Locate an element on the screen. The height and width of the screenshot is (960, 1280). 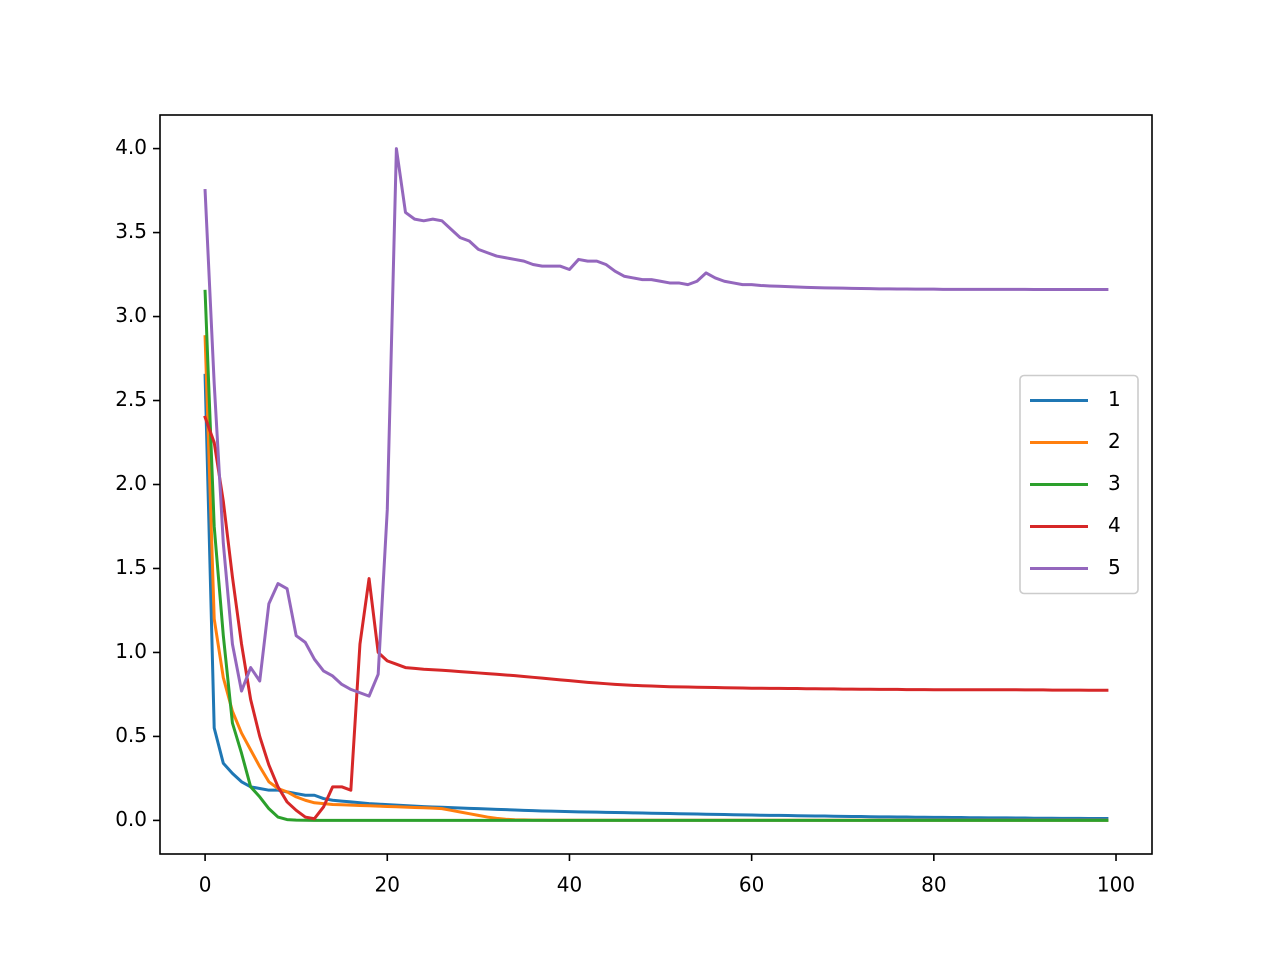
x-tick-label: 0 is located at coordinates (205, 885).